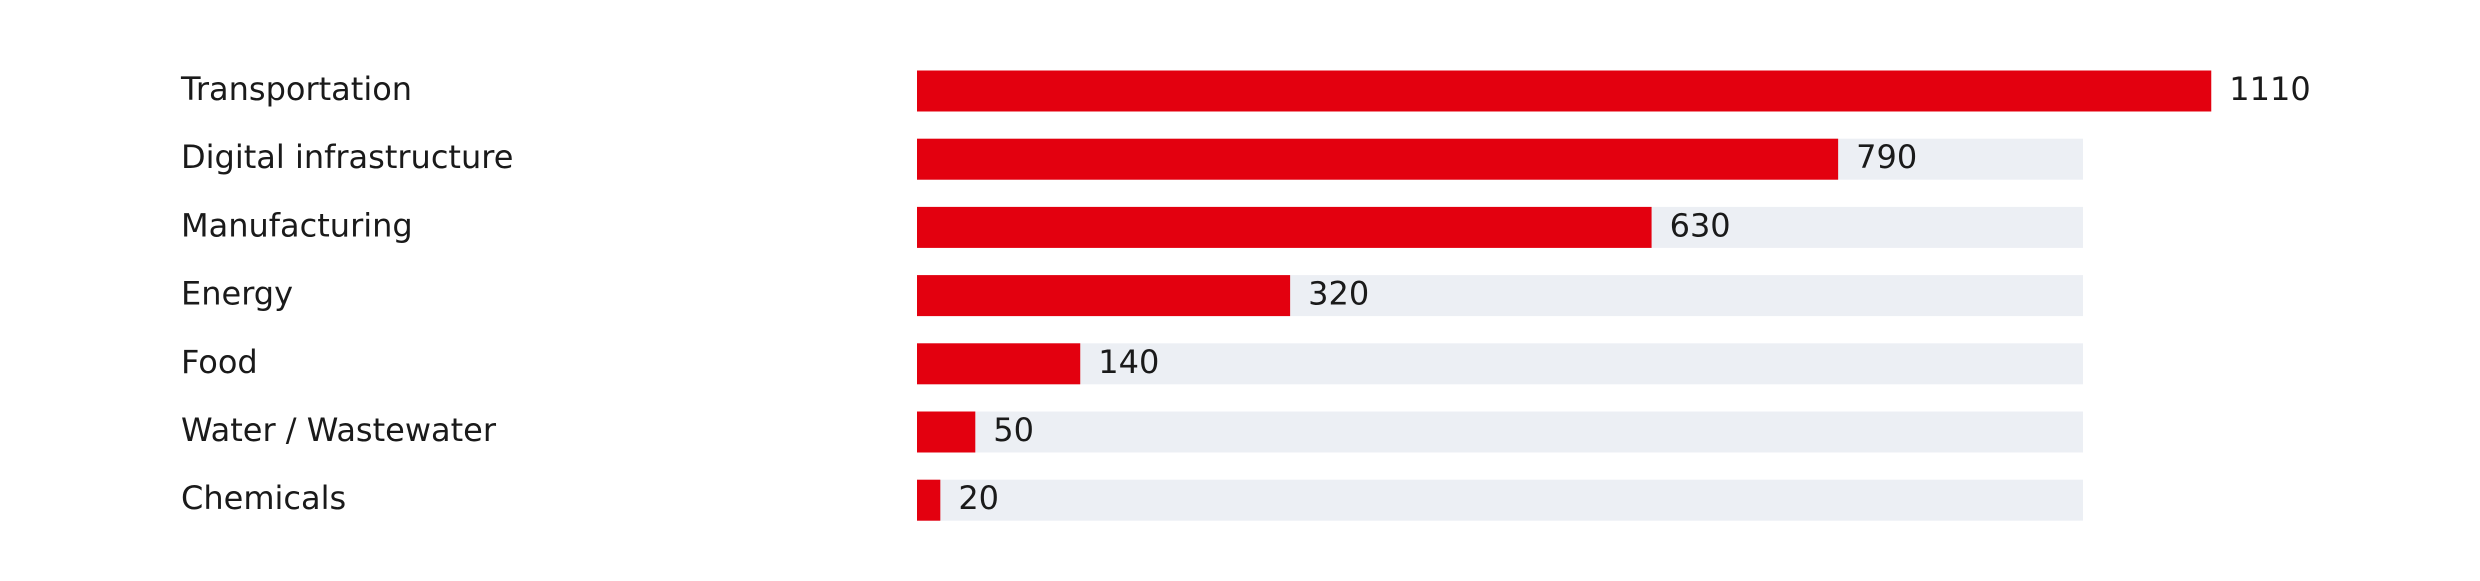  I want to click on category-label: Manufacturing, so click(297, 225).